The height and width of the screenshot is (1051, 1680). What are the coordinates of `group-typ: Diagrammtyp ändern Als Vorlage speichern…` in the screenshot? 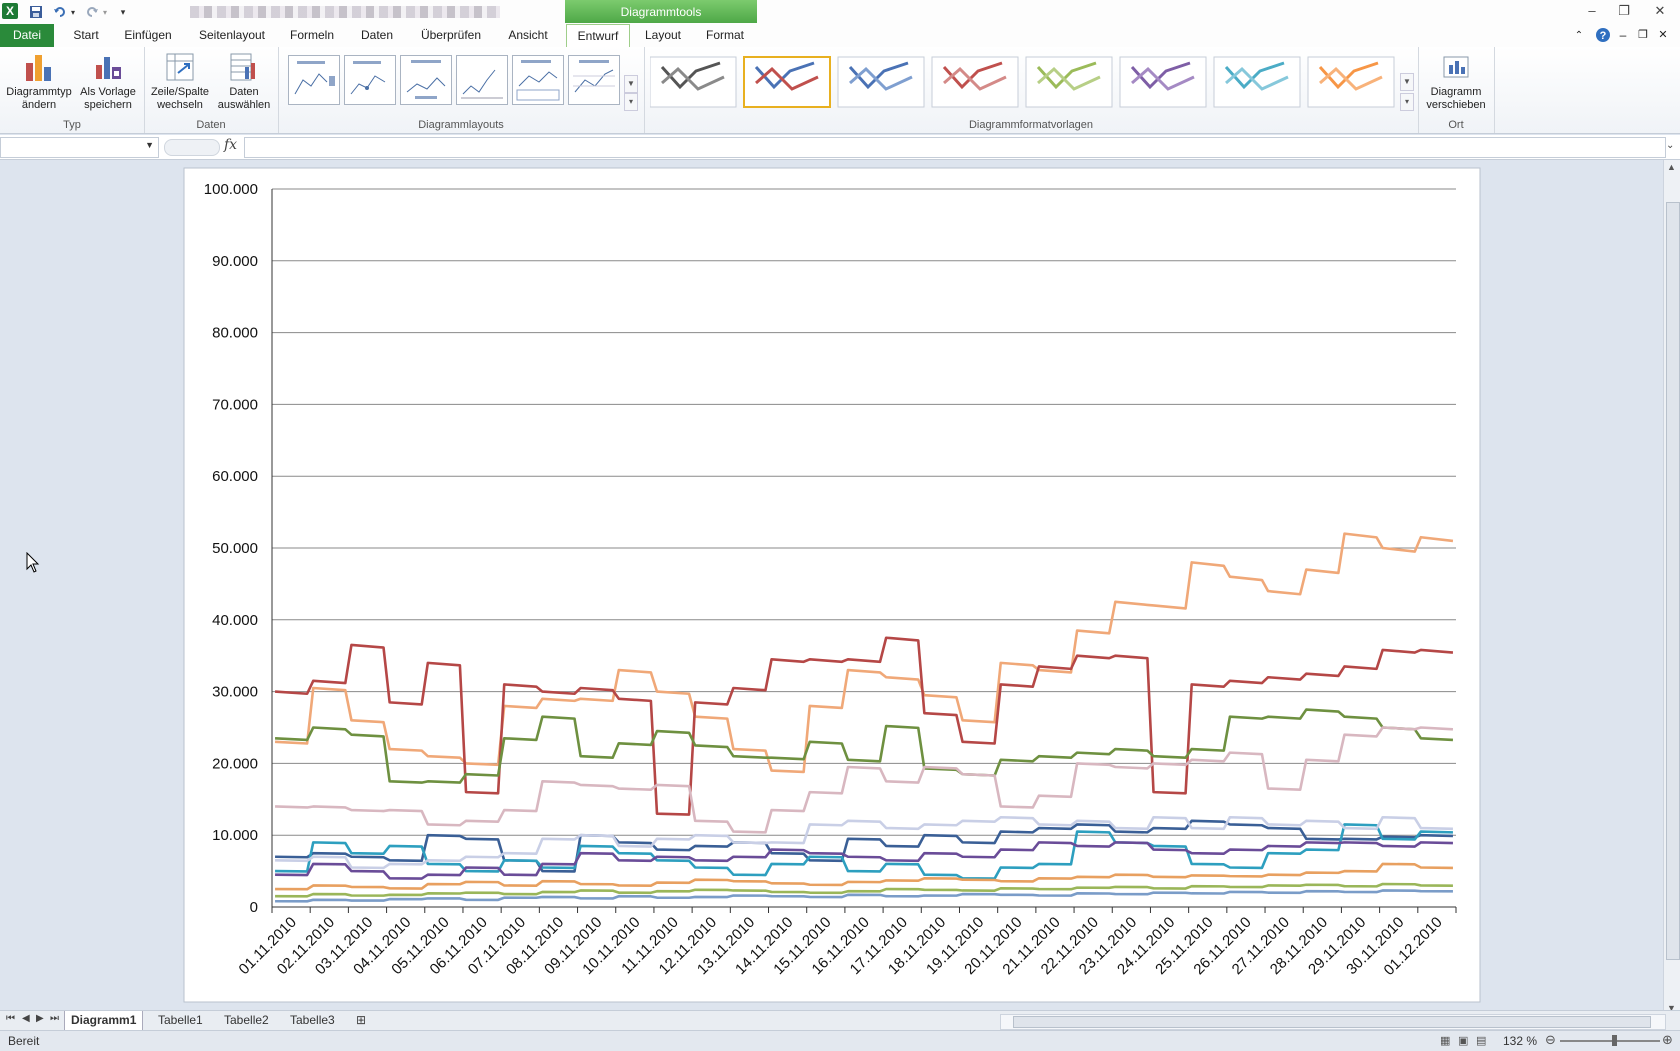 It's located at (72, 90).